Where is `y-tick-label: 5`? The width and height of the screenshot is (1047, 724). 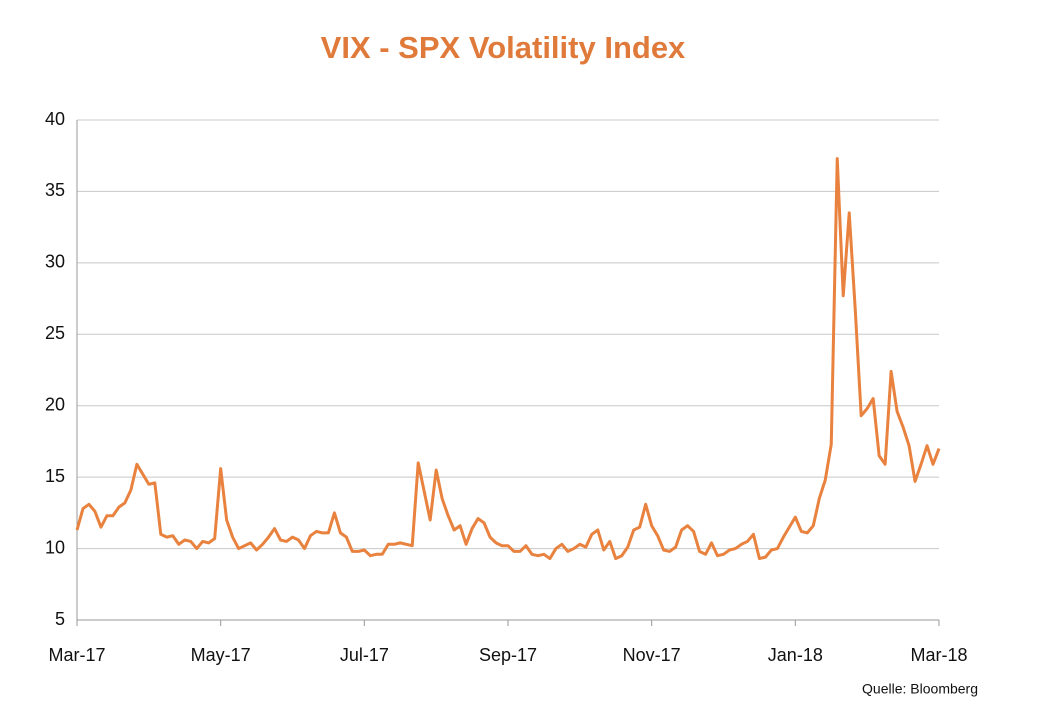 y-tick-label: 5 is located at coordinates (60, 619).